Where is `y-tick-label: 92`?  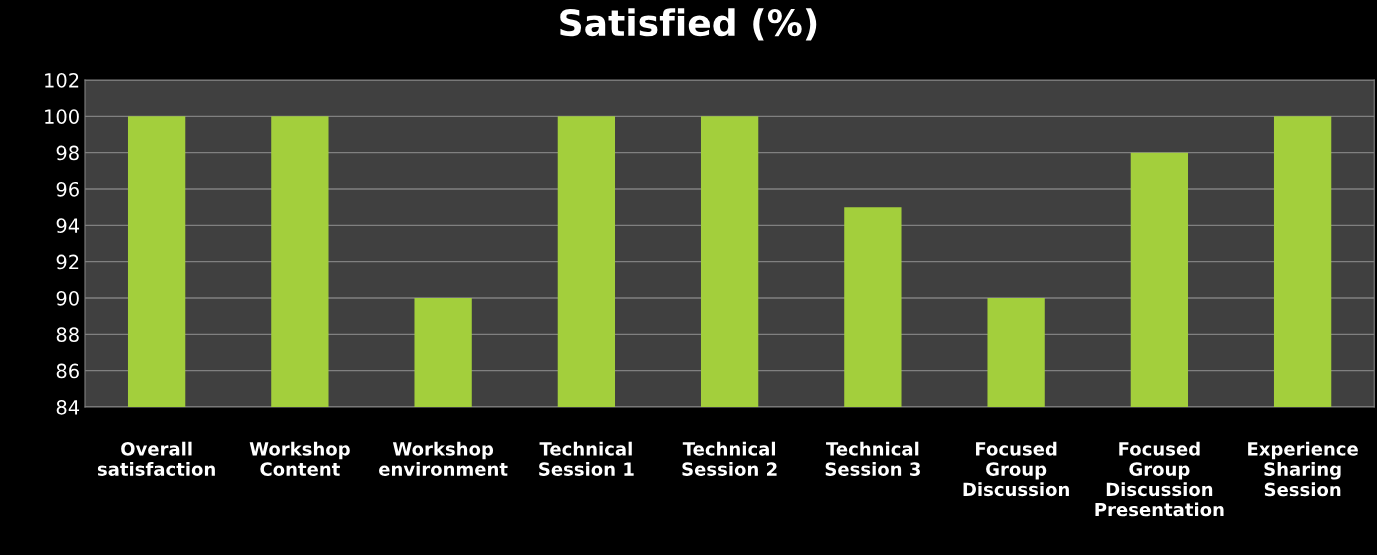
y-tick-label: 92 is located at coordinates (67, 262).